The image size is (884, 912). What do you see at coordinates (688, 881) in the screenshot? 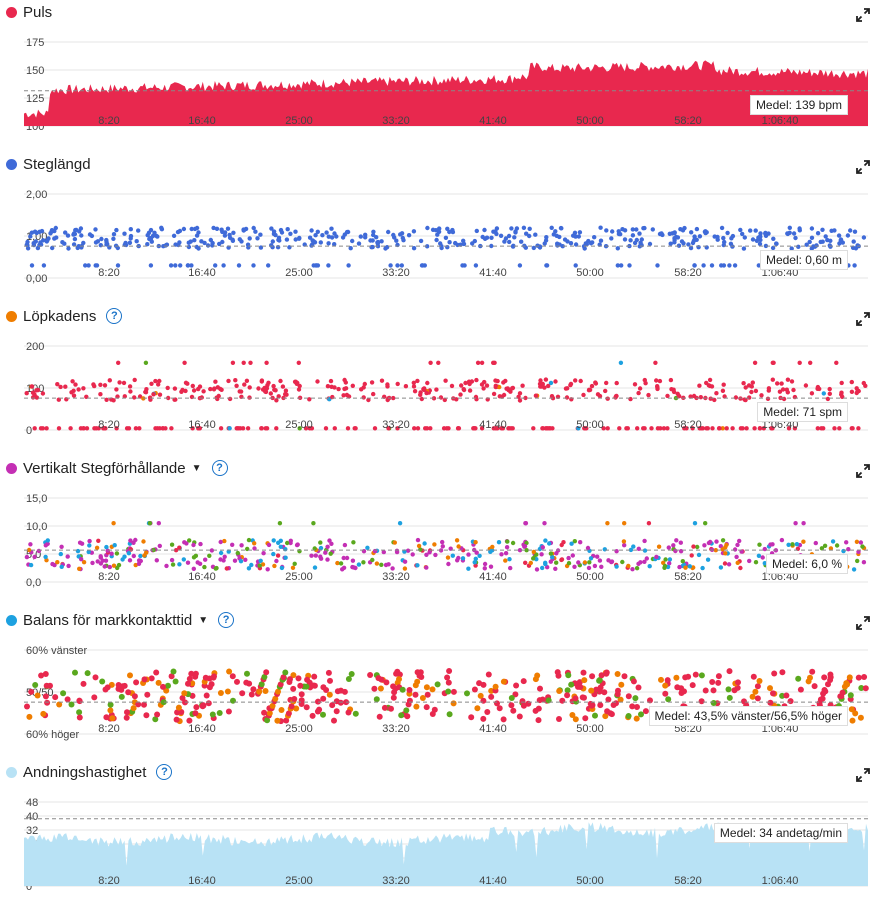
I see `x-tick-label: 58:20` at bounding box center [688, 881].